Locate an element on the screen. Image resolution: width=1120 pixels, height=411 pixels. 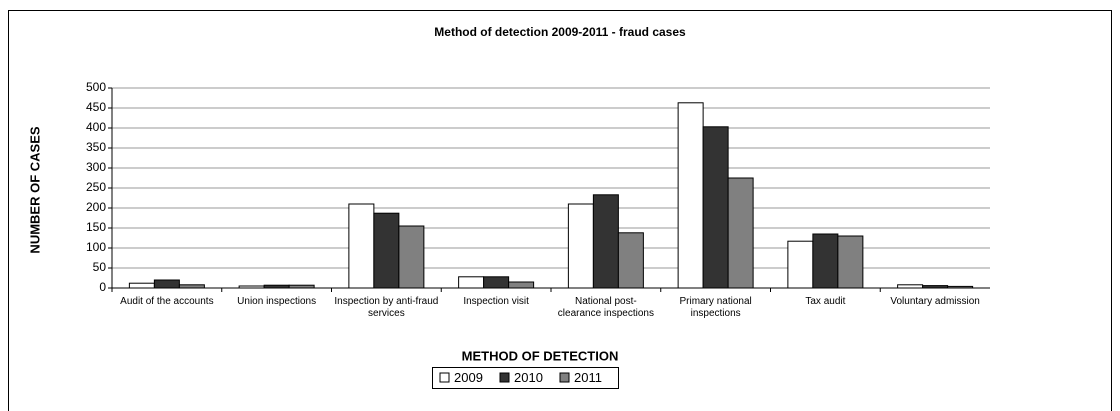
legend-label: 2009 is located at coordinates (468, 377).